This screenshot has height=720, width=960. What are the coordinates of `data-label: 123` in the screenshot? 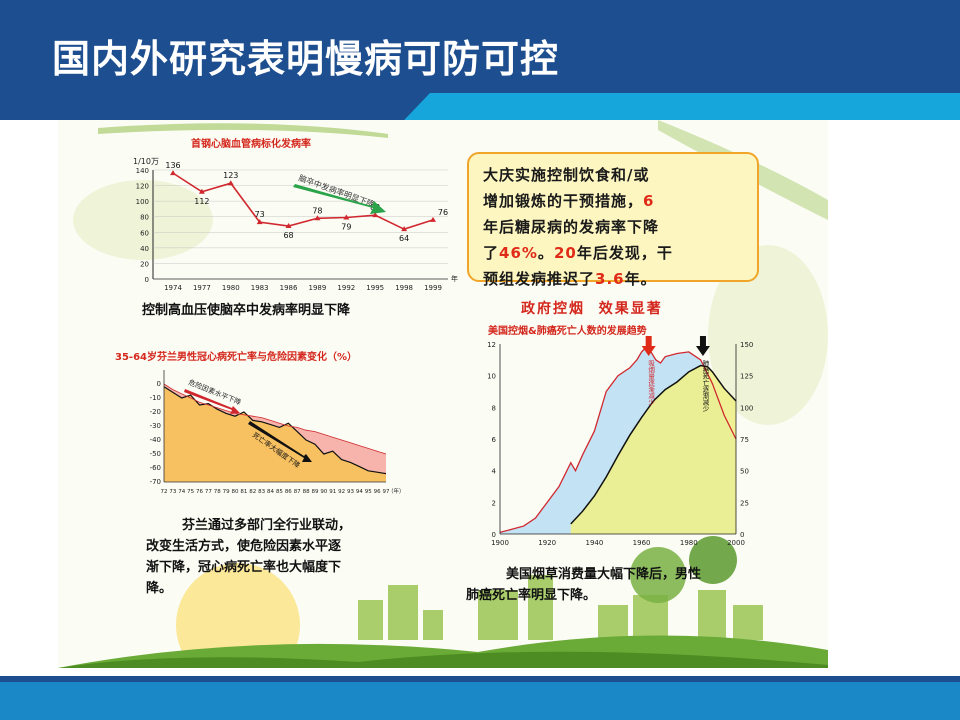 It's located at (230, 175).